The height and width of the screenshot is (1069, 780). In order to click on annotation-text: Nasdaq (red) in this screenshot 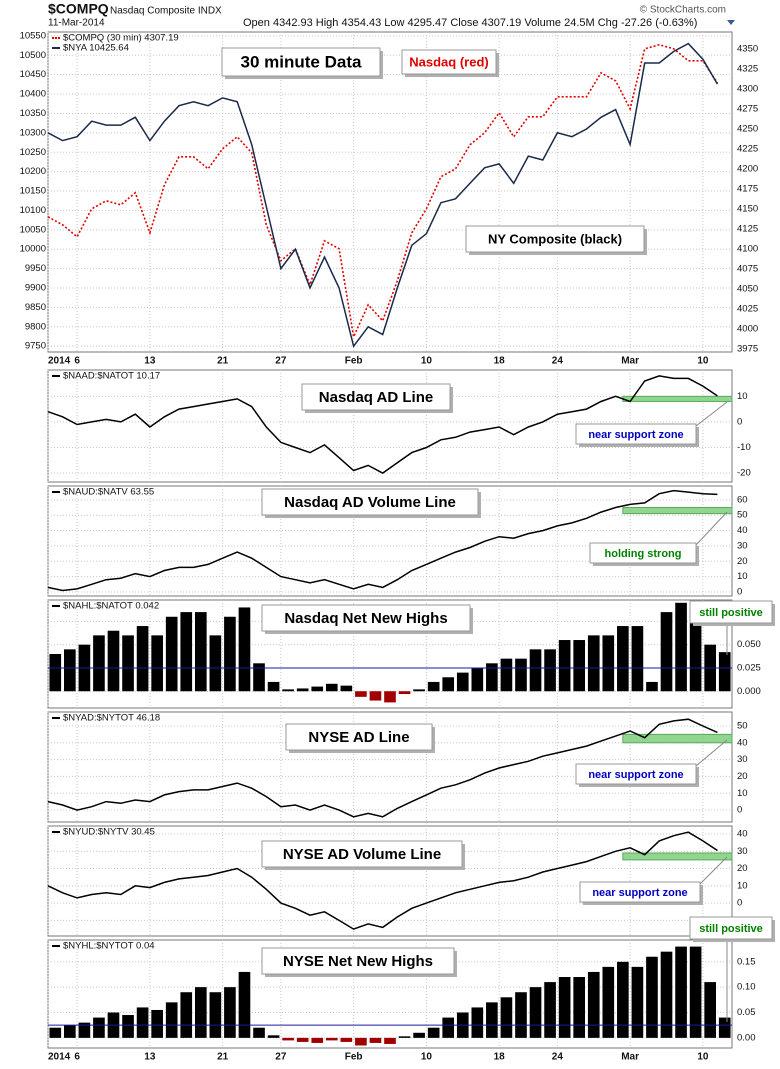, I will do `click(448, 61)`.